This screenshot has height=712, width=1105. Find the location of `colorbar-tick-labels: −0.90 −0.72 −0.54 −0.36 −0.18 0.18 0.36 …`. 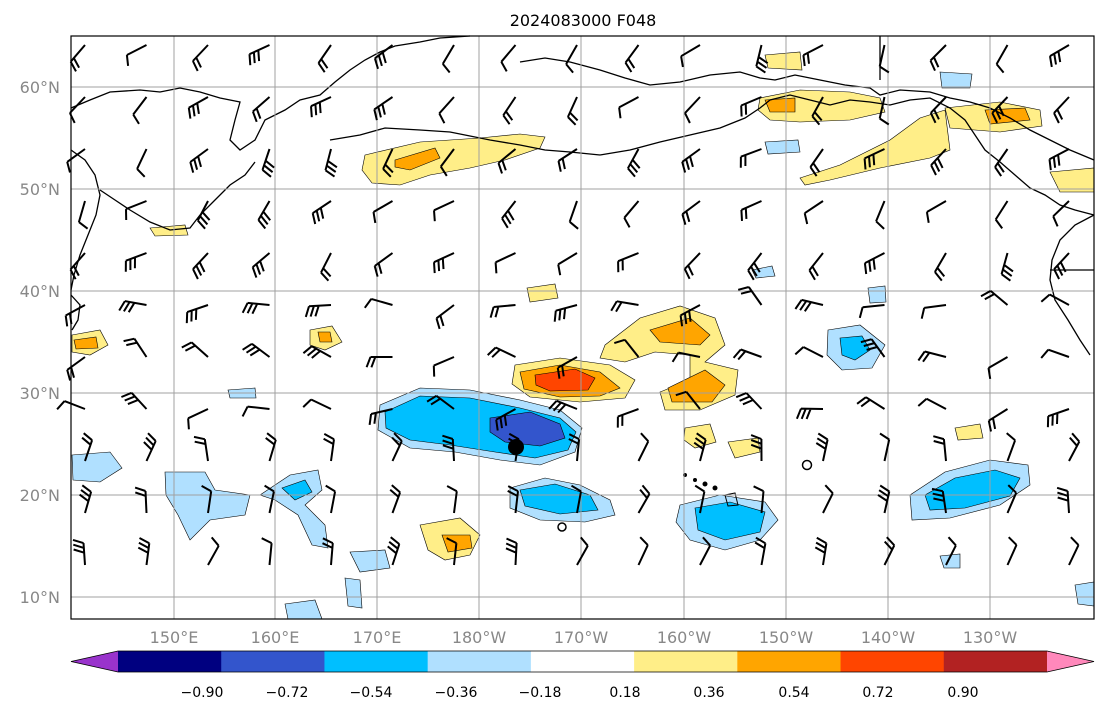

colorbar-tick-labels: −0.90 −0.72 −0.54 −0.36 −0.18 0.18 0.36 … is located at coordinates (580, 693).